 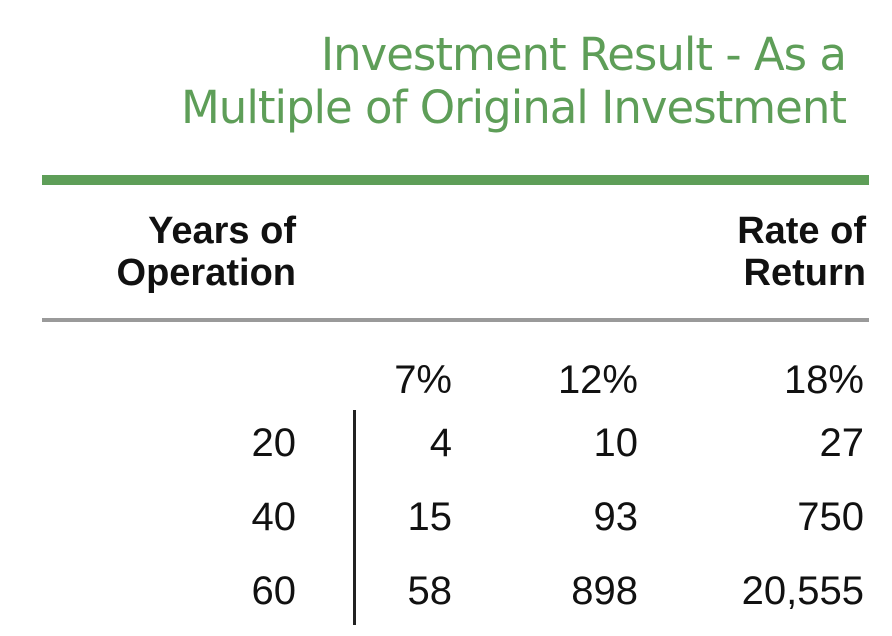 What do you see at coordinates (274, 517) in the screenshot?
I see `year-label: 40` at bounding box center [274, 517].